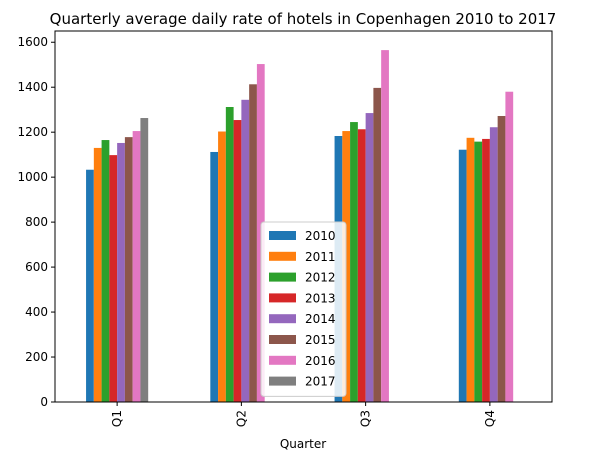 The image size is (593, 460). I want to click on legend-swatch-2010, so click(282, 235).